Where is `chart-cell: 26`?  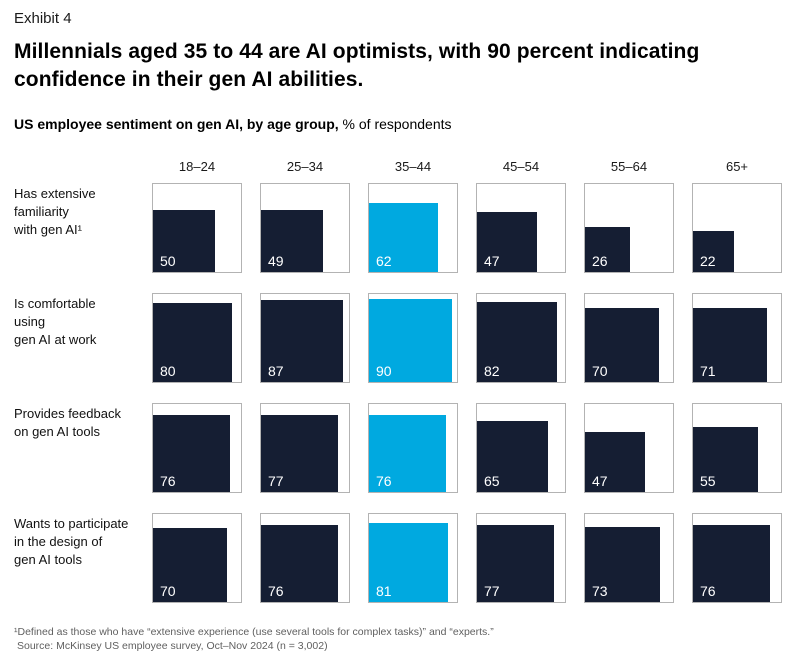
chart-cell: 26 is located at coordinates (629, 228).